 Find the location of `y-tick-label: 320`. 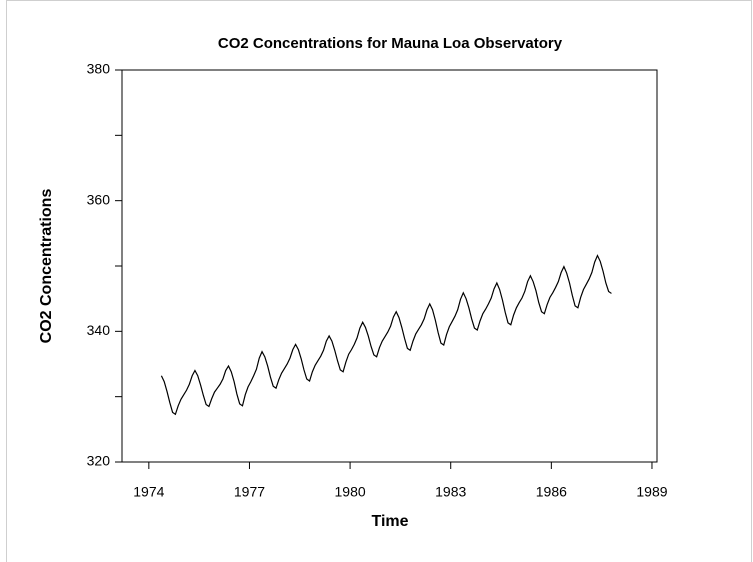

y-tick-label: 320 is located at coordinates (99, 461).